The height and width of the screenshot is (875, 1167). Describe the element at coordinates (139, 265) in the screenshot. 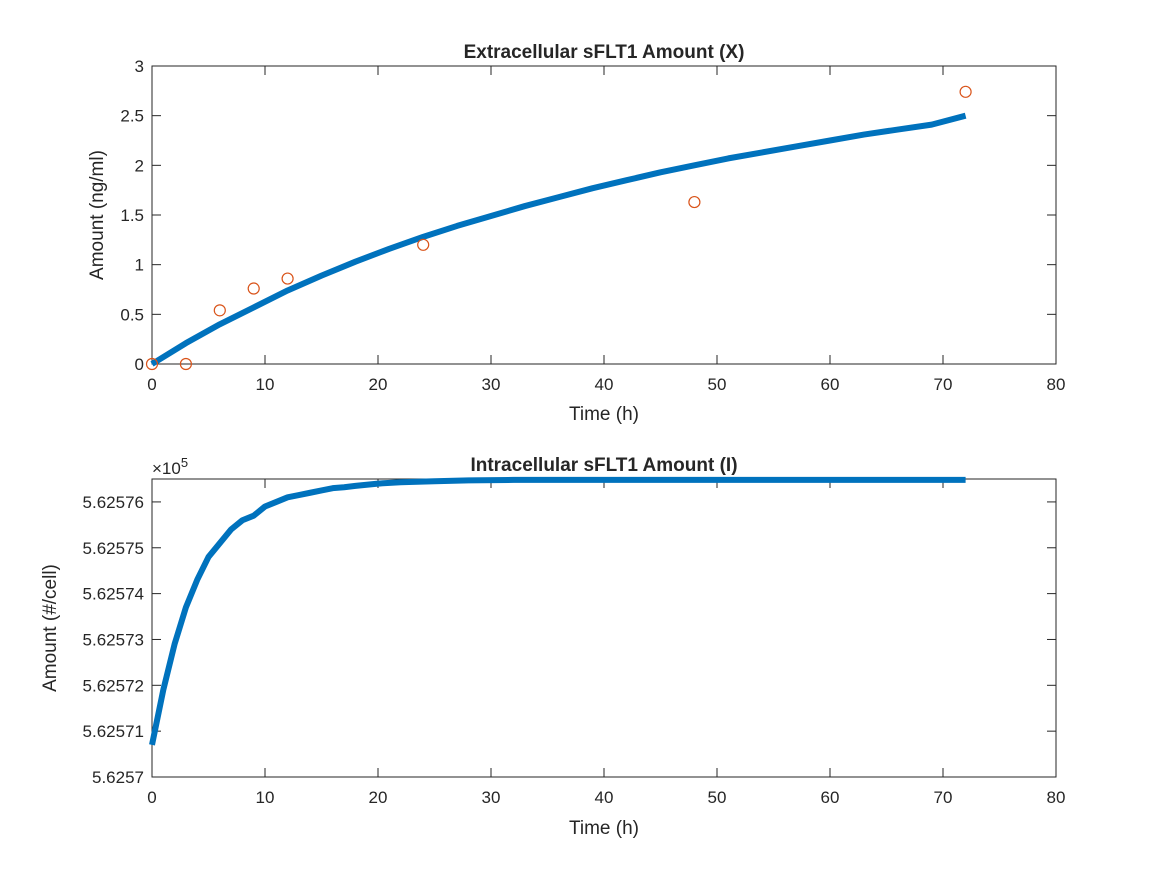

I see `y-tick-label: 1` at that location.